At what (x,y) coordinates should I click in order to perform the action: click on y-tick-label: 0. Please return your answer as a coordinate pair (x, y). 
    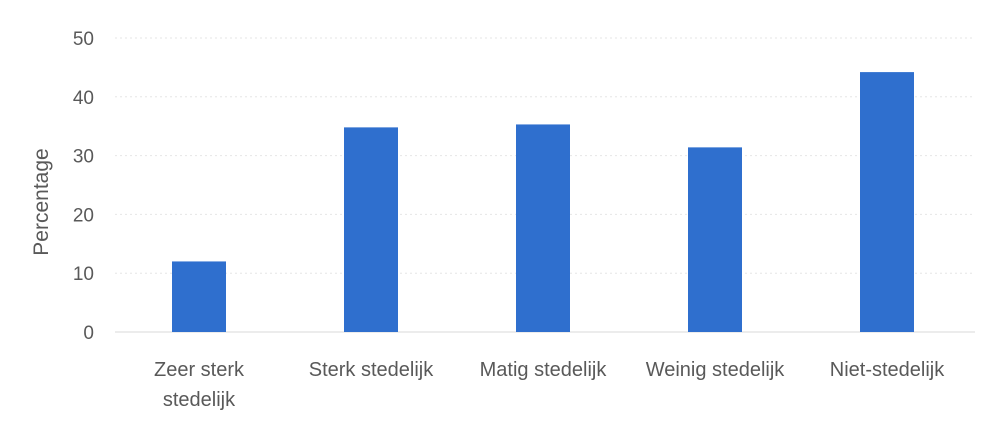
    Looking at the image, I should click on (88, 333).